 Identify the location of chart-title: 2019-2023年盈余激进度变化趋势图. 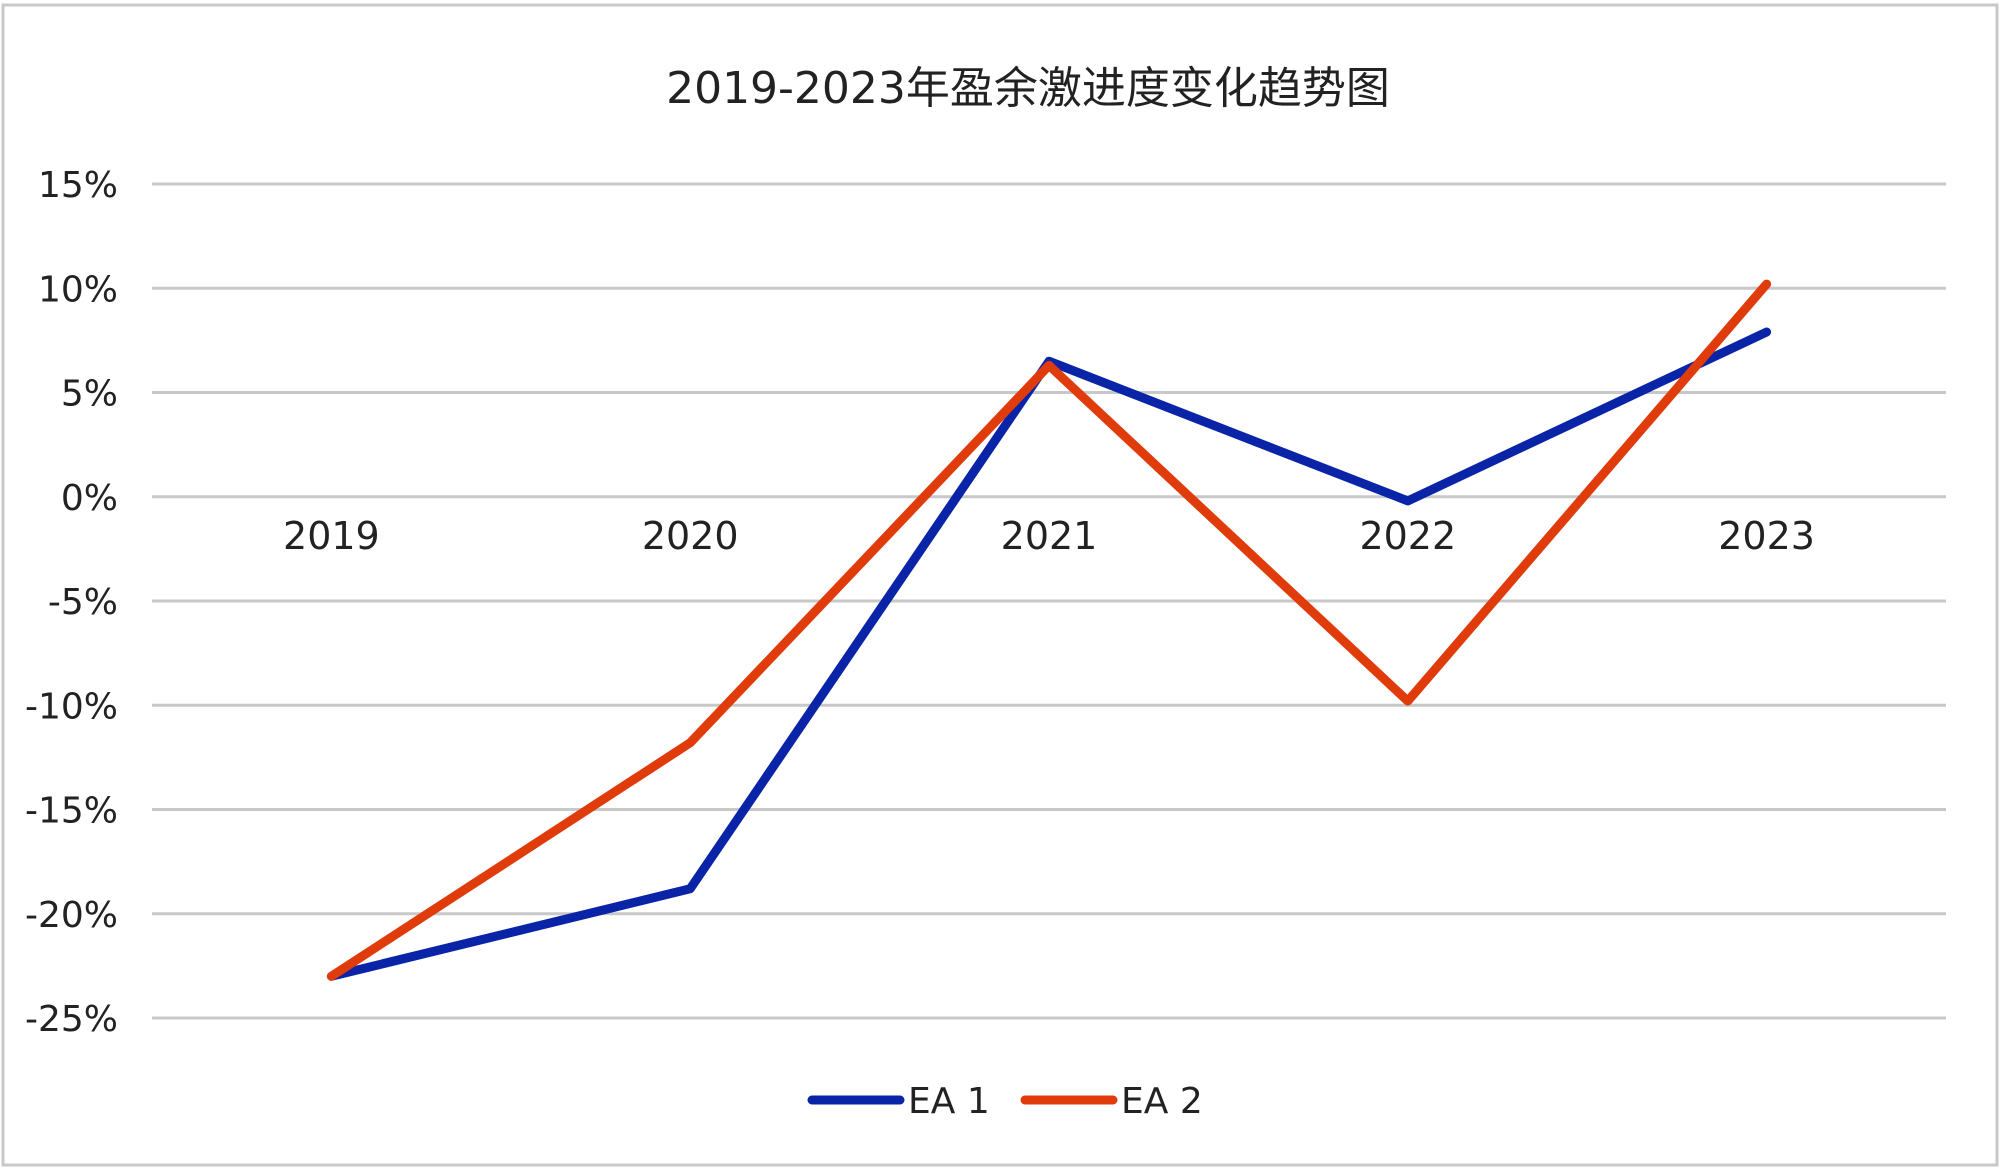
(1028, 88).